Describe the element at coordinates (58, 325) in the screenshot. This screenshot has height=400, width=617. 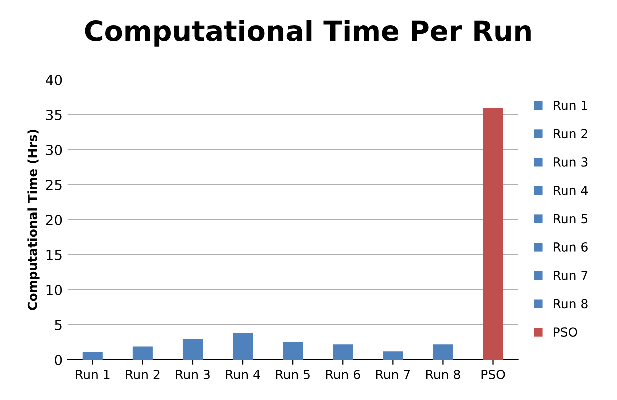
I see `y-tick-label: 5` at that location.